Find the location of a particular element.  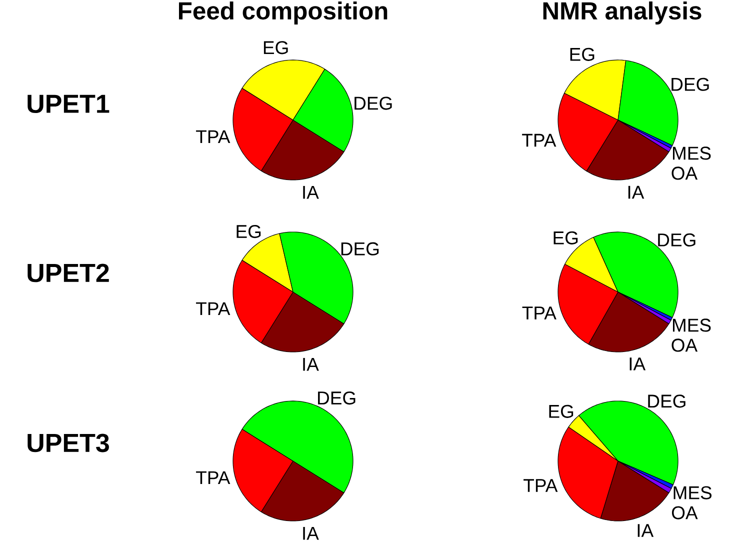

text: UPET3 is located at coordinates (68, 443).